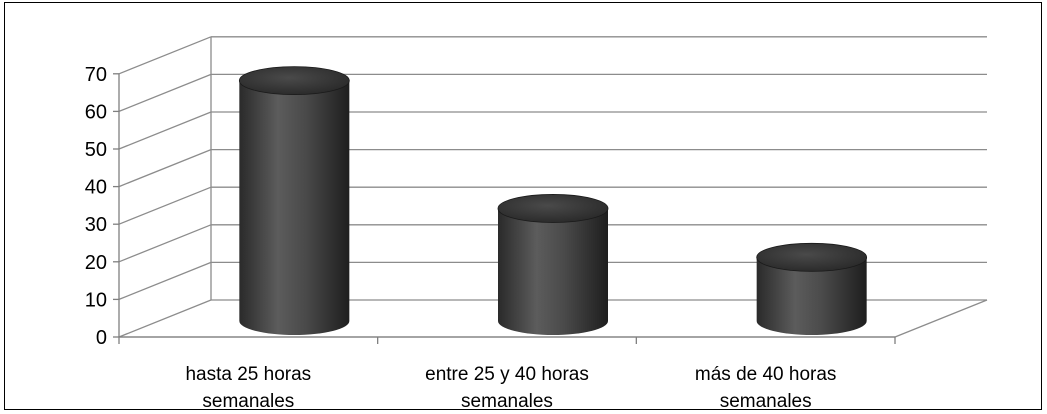 This screenshot has height=414, width=1047. What do you see at coordinates (96, 75) in the screenshot?
I see `y-tick-label: 70` at bounding box center [96, 75].